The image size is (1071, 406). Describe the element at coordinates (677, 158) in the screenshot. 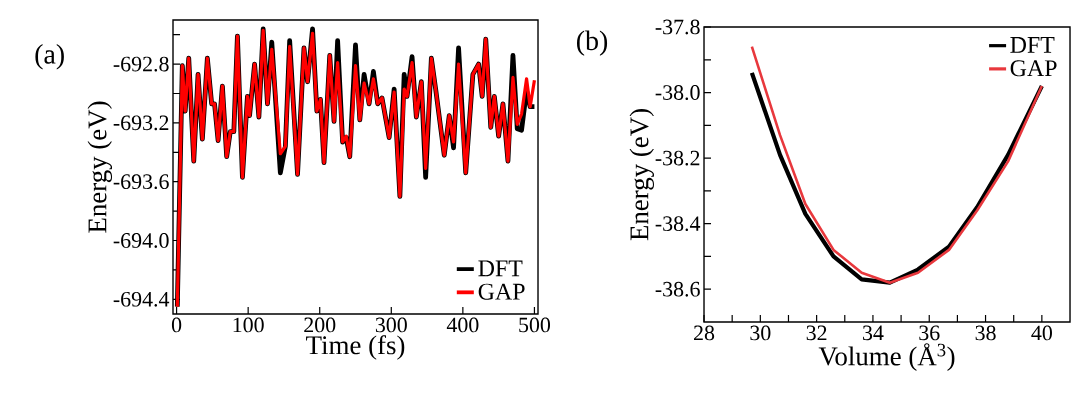

I see `y-tick-label: -38.2` at that location.